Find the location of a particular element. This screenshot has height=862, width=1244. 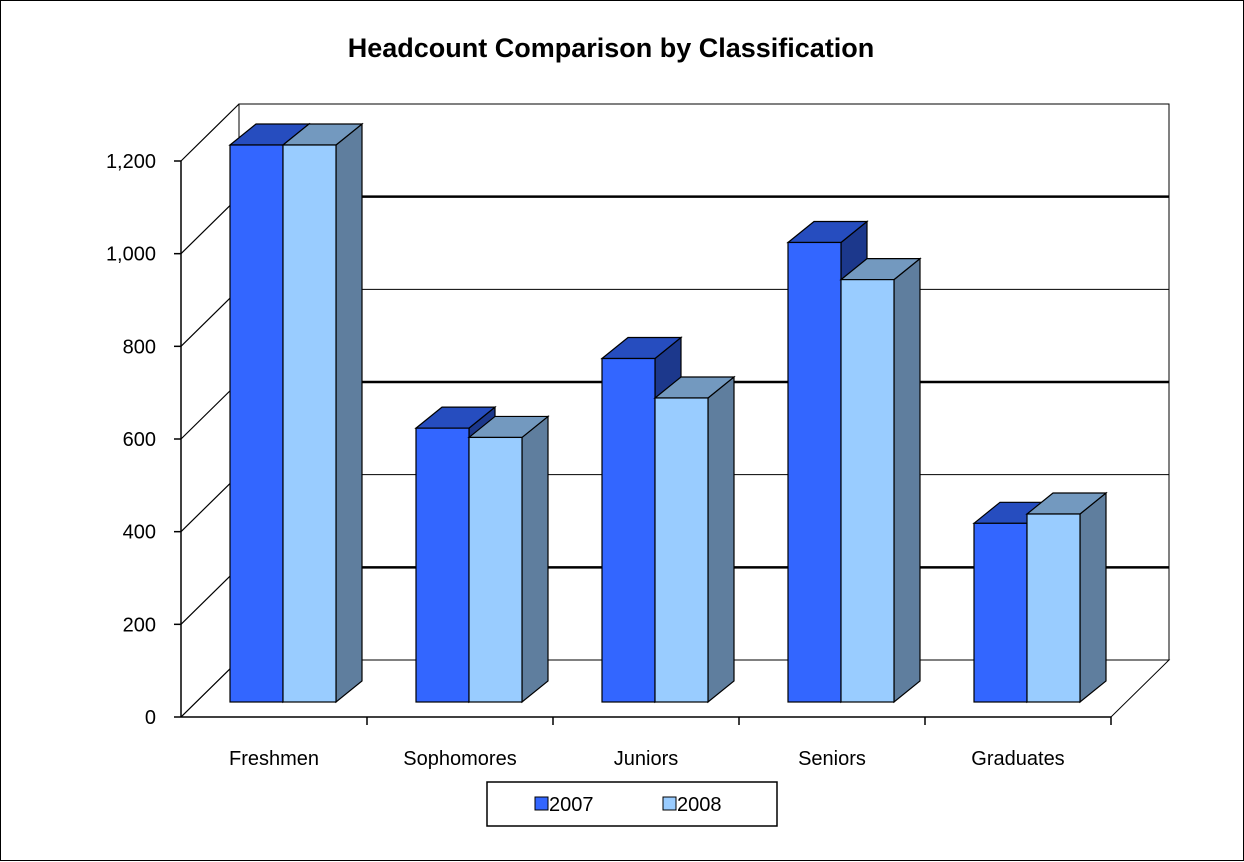

x-tick-label: Seniors is located at coordinates (832, 759).